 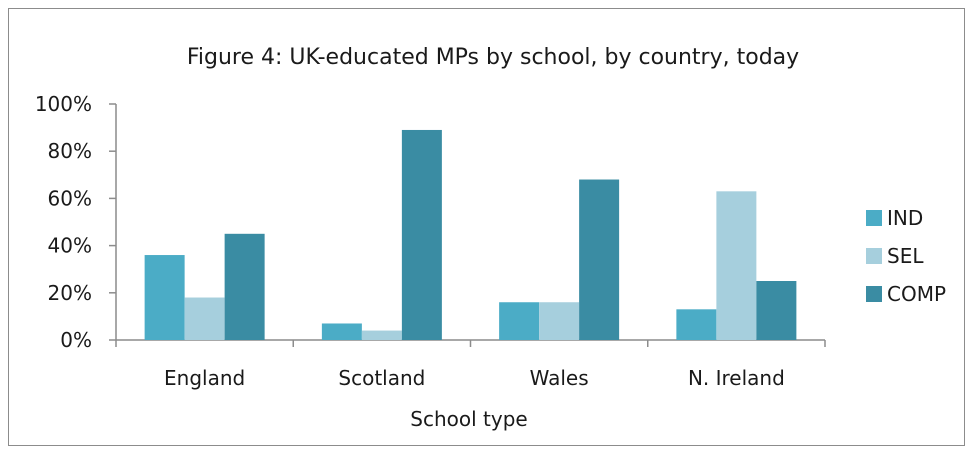 I want to click on x-axis-label: School type, so click(x=468, y=419).